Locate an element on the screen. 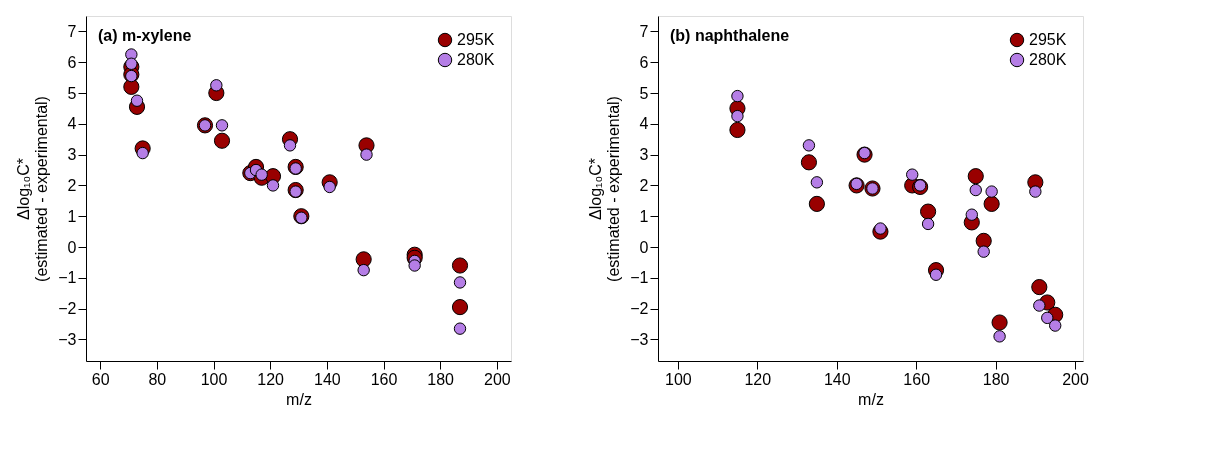 This screenshot has width=1210, height=475. annotation: (a) m-xylene is located at coordinates (145, 35).